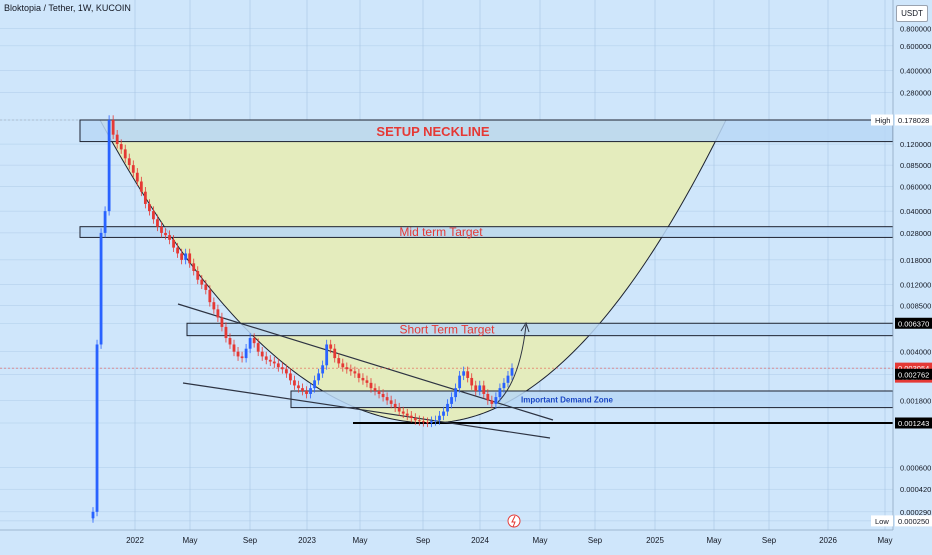 The width and height of the screenshot is (932, 555). What do you see at coordinates (915, 400) in the screenshot?
I see `price-tick-label: 0.001800` at bounding box center [915, 400].